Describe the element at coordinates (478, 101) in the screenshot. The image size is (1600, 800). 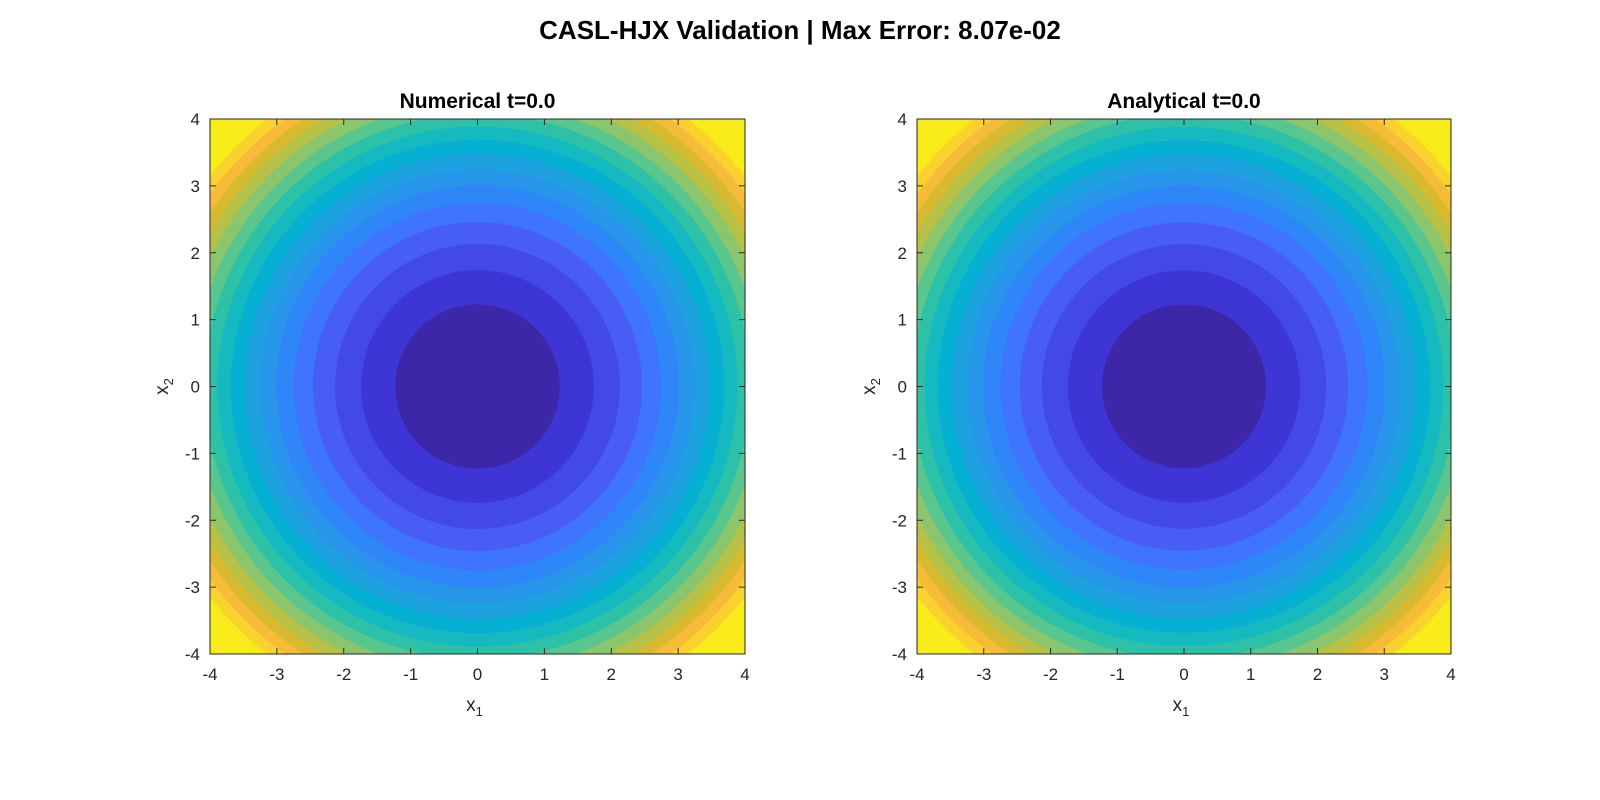
I see `subplot-title: Numerical t=0.0` at that location.